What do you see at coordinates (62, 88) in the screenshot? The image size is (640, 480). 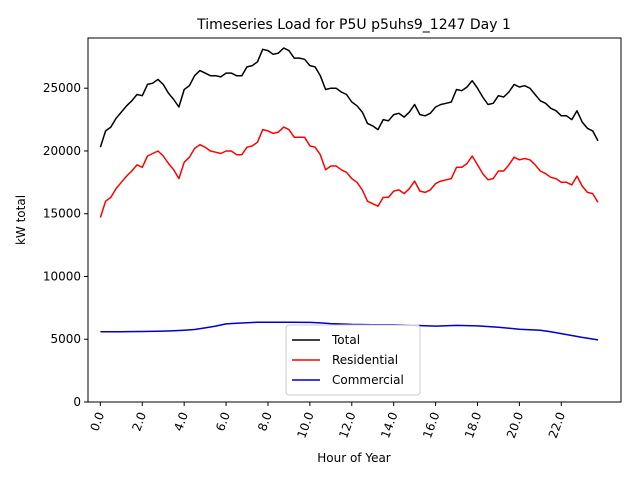 I see `y-tick-label: 25000` at bounding box center [62, 88].